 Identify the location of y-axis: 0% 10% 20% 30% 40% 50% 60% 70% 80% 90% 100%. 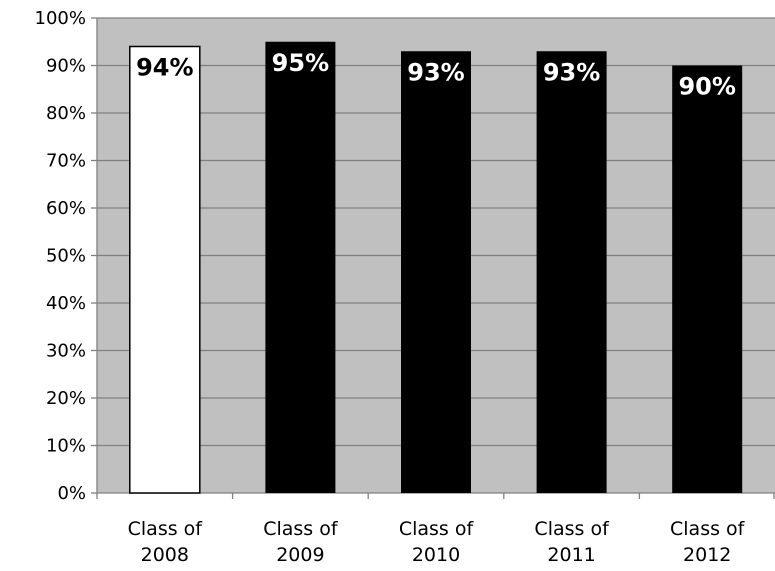
(66, 256).